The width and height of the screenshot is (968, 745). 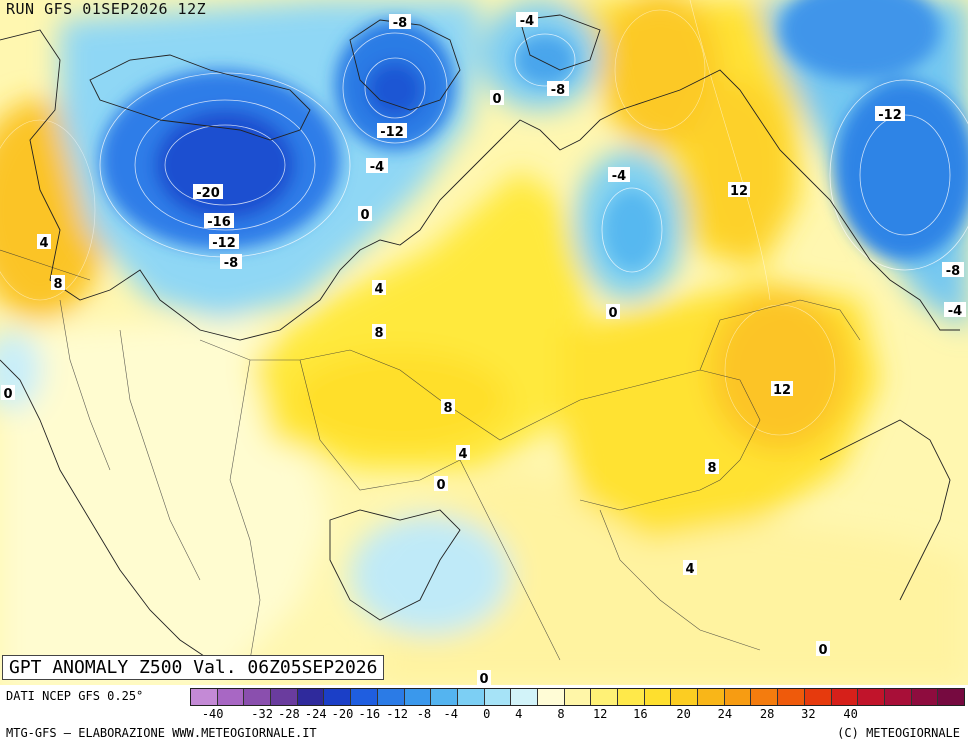 What do you see at coordinates (640, 714) in the screenshot?
I see `colorbar-tick-label: 16` at bounding box center [640, 714].